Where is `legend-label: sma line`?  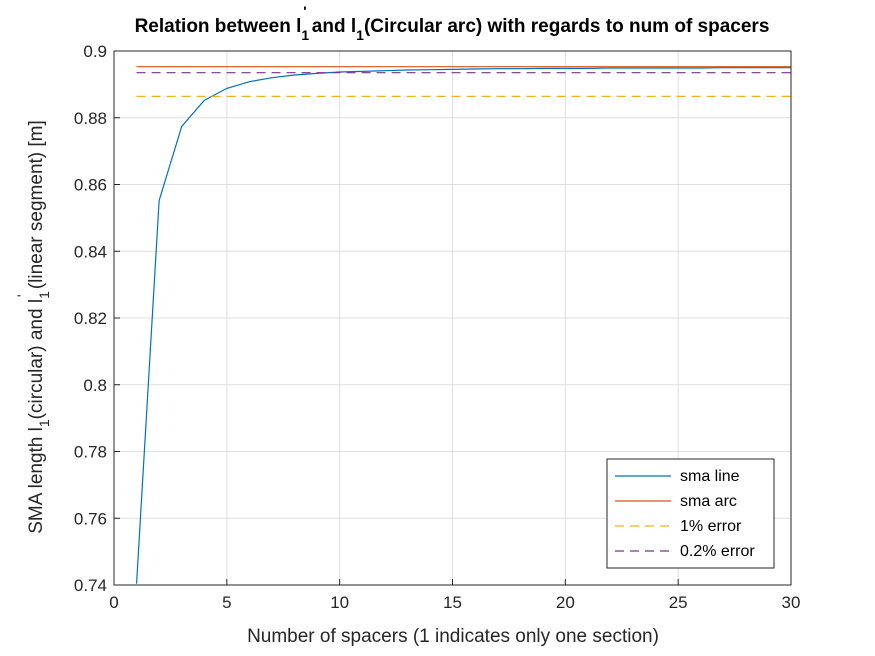 legend-label: sma line is located at coordinates (710, 476).